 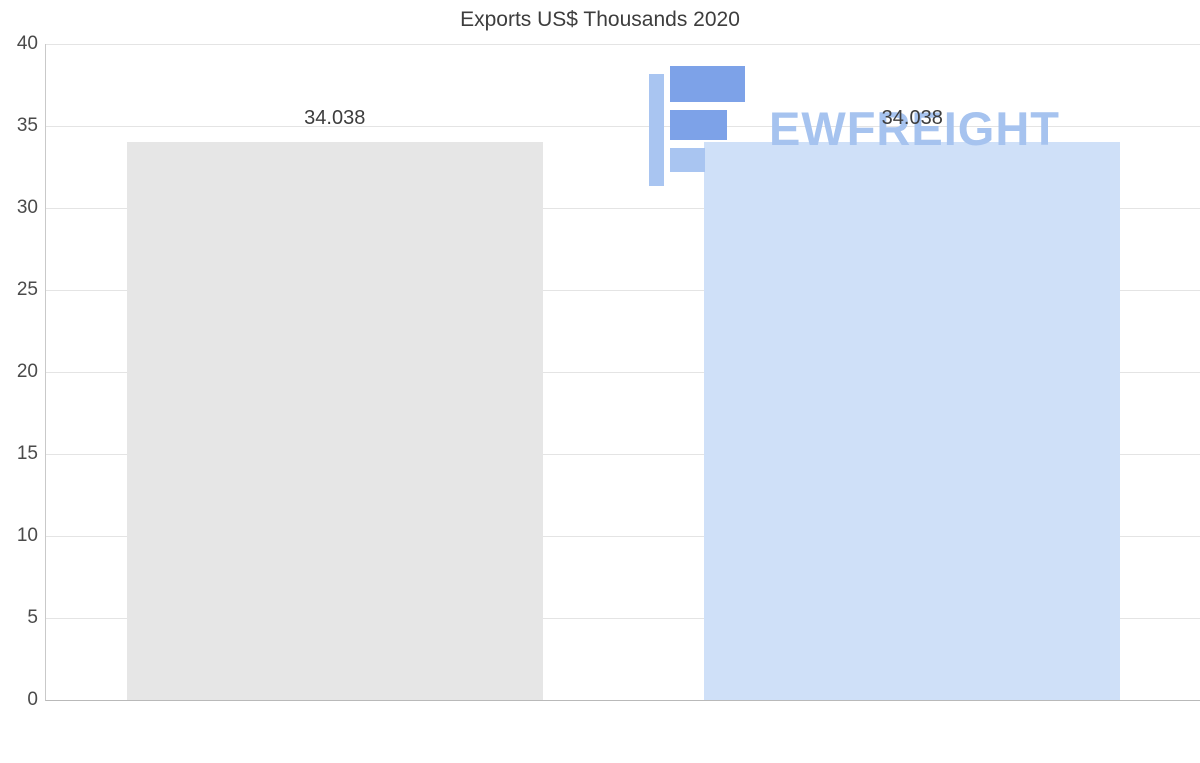 I want to click on y-tick-label: 35, so click(x=27, y=125).